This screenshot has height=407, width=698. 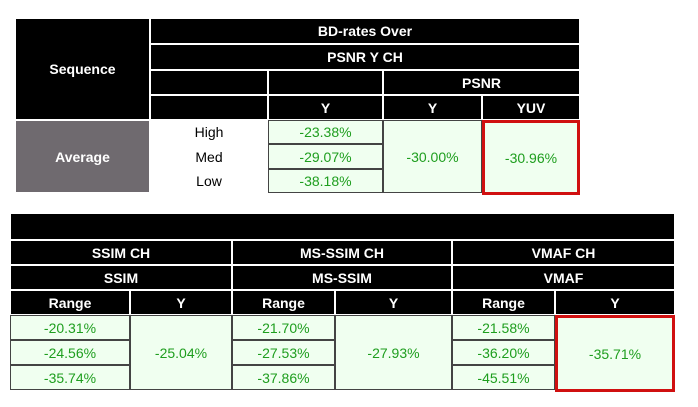 I want to click on header-cell: PSNR Y CH, so click(x=365, y=57).